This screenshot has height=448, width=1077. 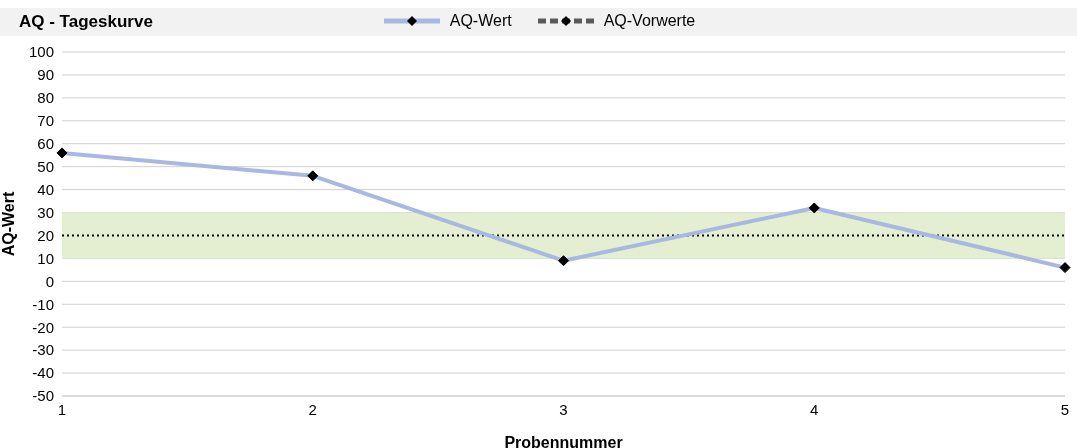 I want to click on y-tick-label: 0, so click(x=49, y=281).